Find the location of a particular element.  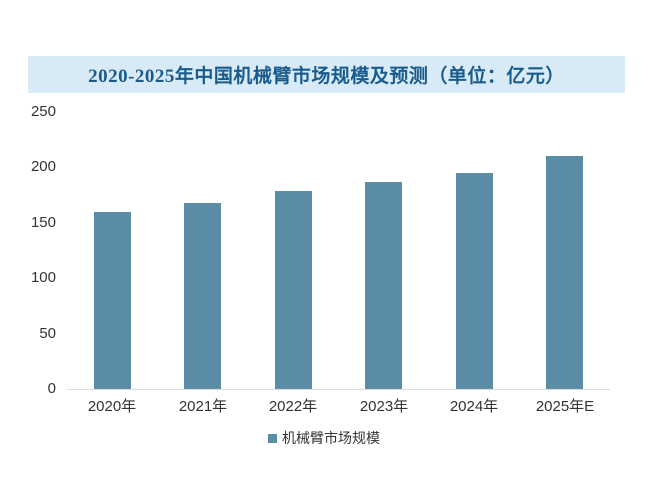

bar-2024年 is located at coordinates (474, 281).